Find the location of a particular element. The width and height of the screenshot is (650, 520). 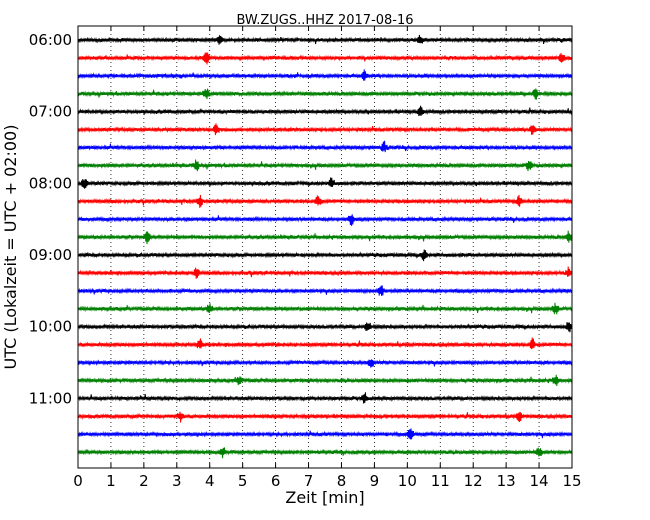

chart-title: BW.ZUGS..HHZ 2017-08-16 is located at coordinates (324, 20).